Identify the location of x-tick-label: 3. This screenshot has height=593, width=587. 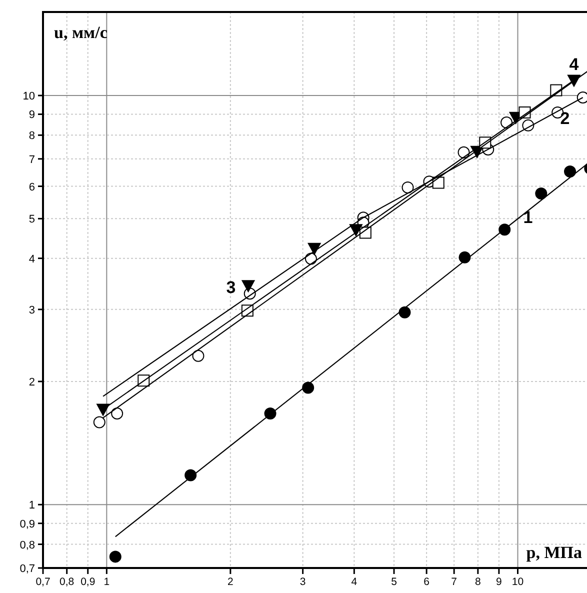
(303, 582).